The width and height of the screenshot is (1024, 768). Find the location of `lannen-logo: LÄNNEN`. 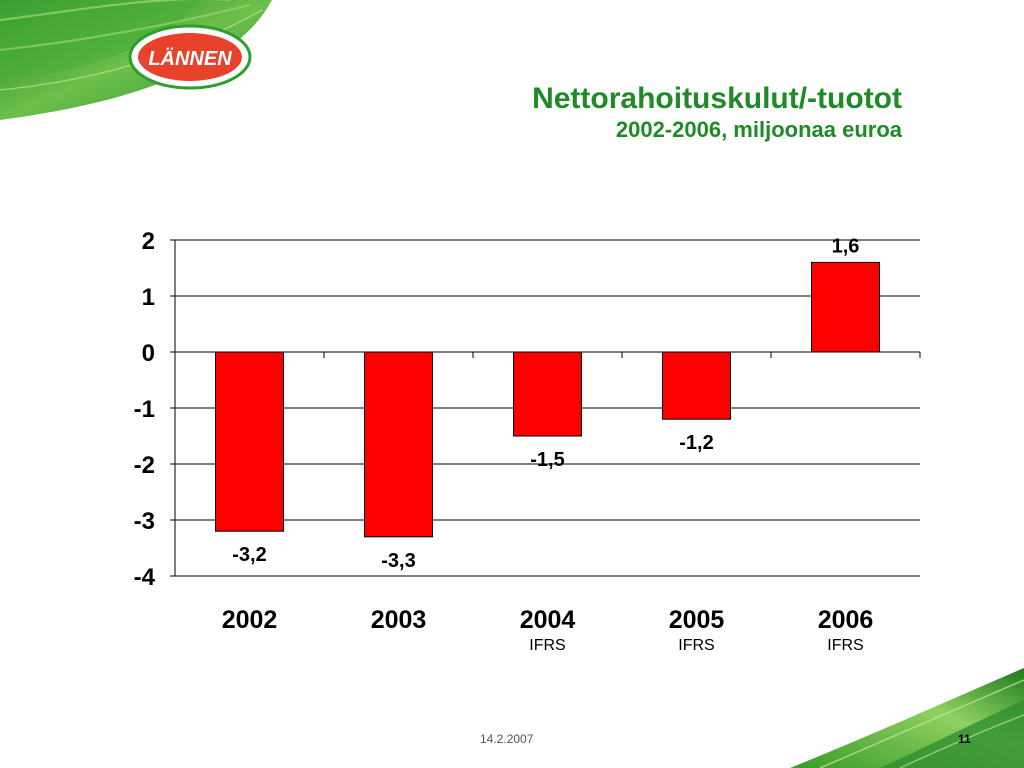

lannen-logo: LÄNNEN is located at coordinates (190, 57).